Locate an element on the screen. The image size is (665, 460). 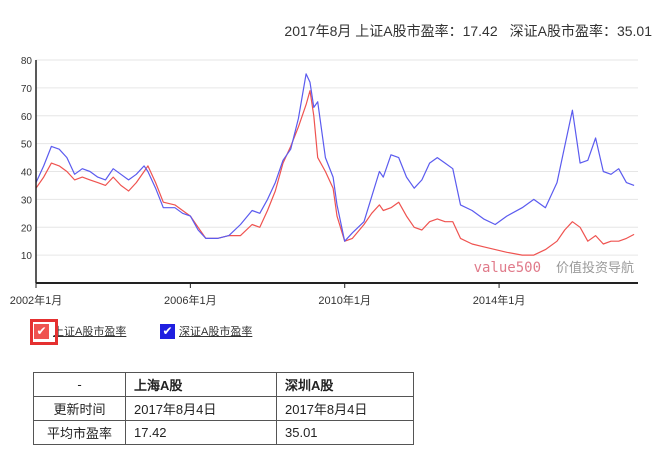
headline-sz-pe: 深证A股市盈率：35.01 is located at coordinates (580, 31).